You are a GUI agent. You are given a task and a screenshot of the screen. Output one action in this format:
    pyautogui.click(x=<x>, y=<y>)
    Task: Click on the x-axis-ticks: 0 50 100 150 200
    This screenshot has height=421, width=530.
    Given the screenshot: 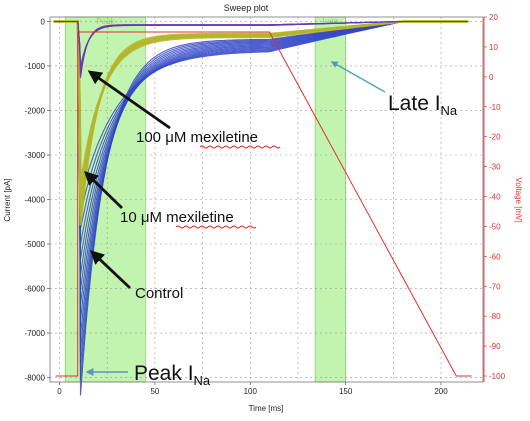 What is the action you would take?
    pyautogui.click(x=252, y=389)
    